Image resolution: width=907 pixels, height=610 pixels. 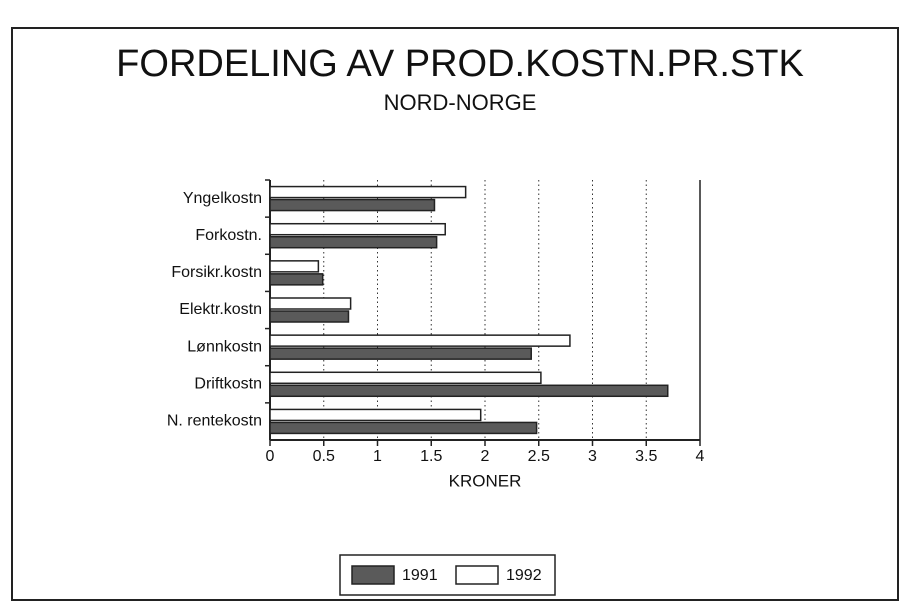 What do you see at coordinates (216, 272) in the screenshot?
I see `y-tick-label: Forsikr.kostn` at bounding box center [216, 272].